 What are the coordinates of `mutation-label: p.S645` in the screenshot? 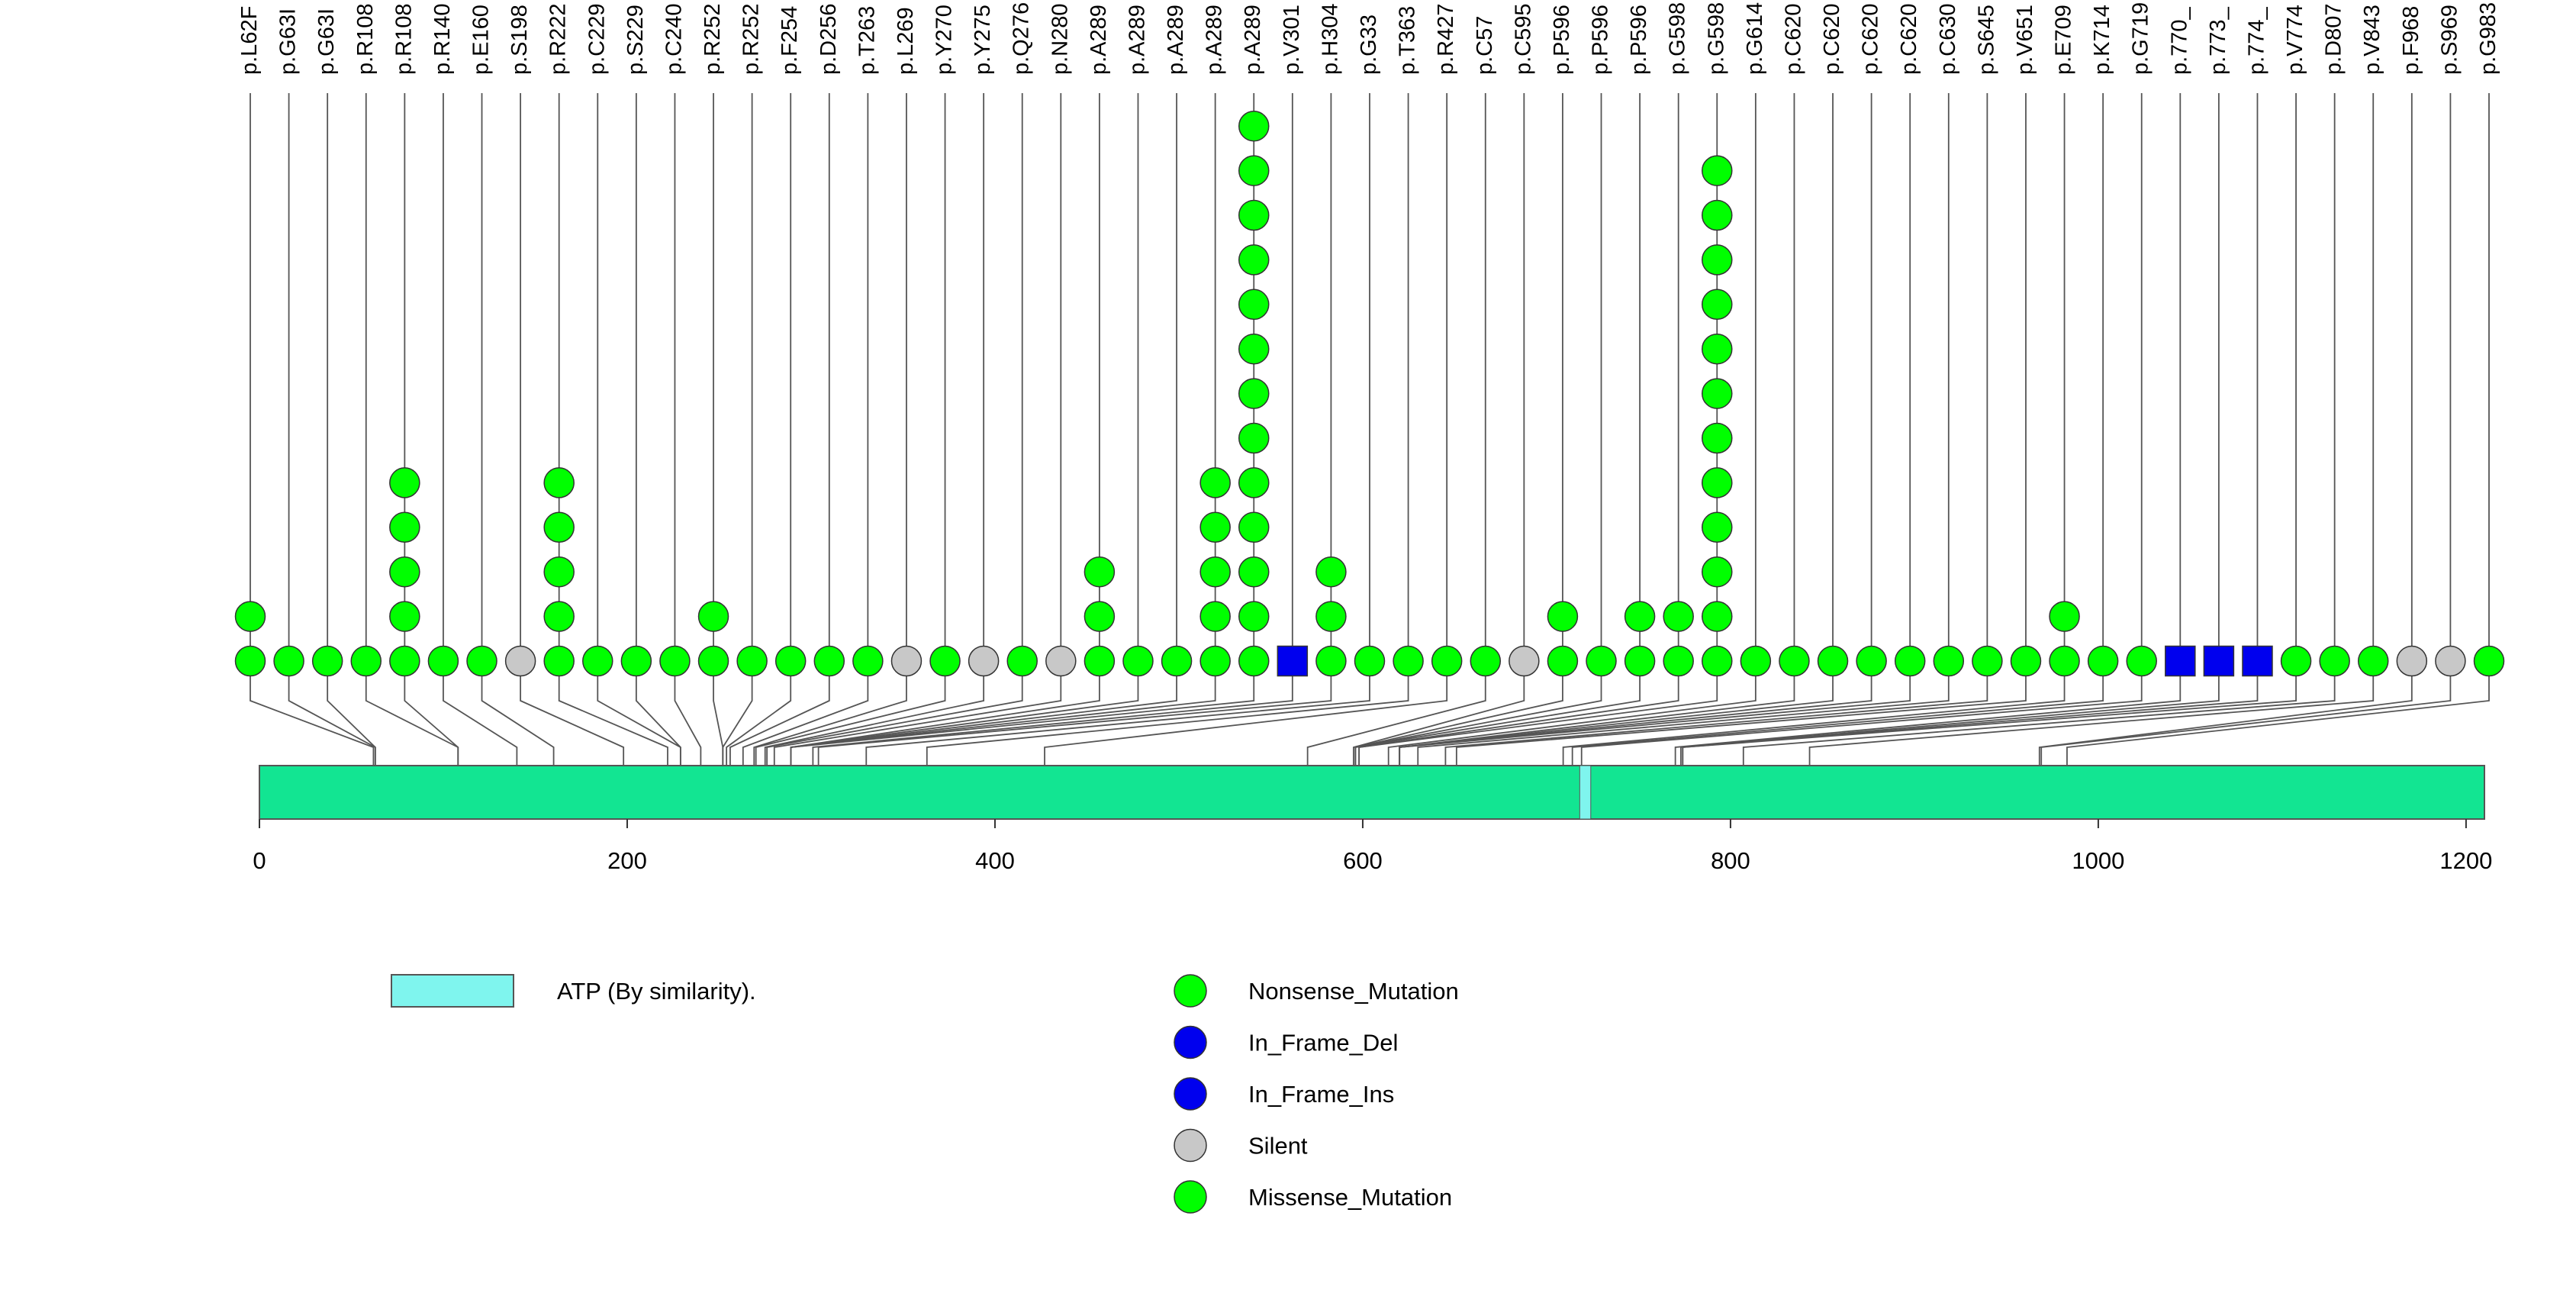 It's located at (1986, 40).